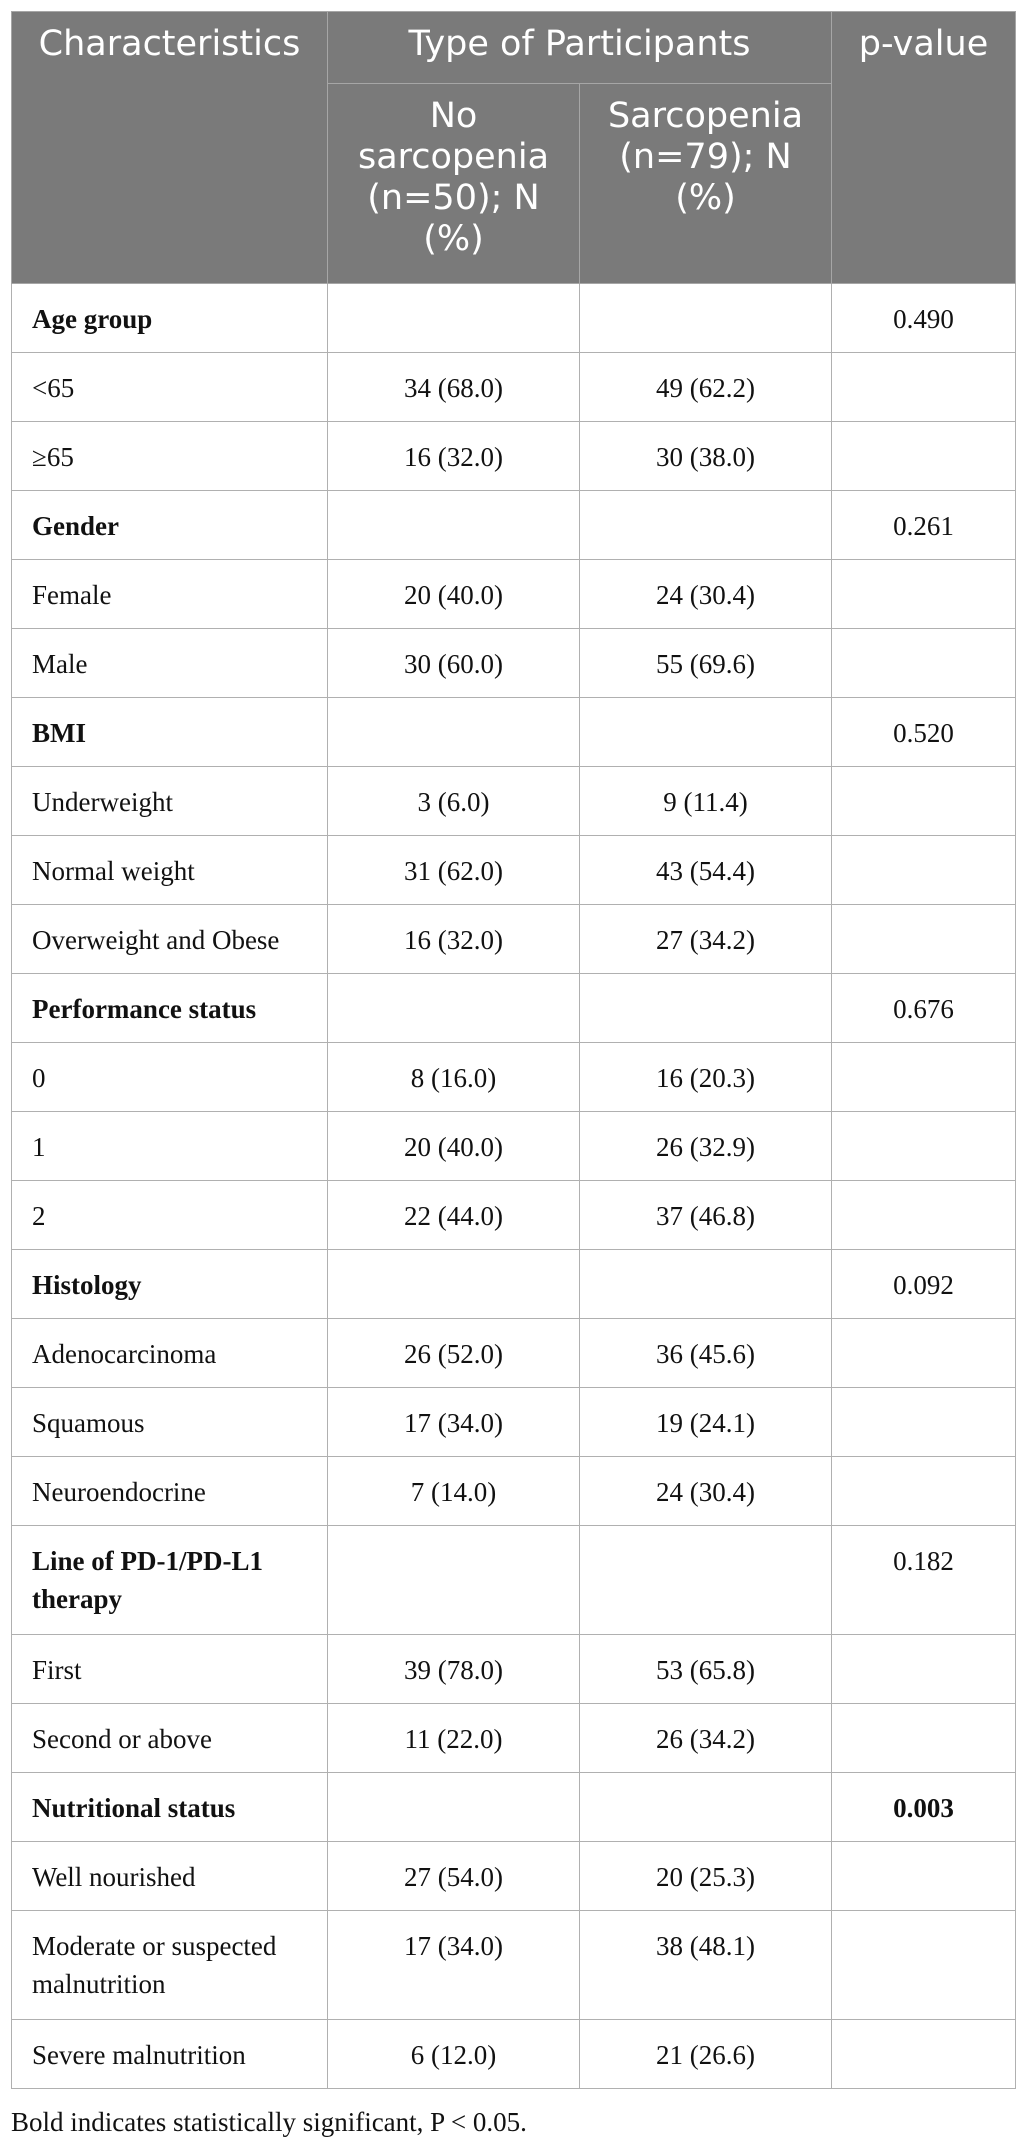 The height and width of the screenshot is (2145, 1025). What do you see at coordinates (705, 870) in the screenshot?
I see `cell-sarcopenia: 43 (54.4)` at bounding box center [705, 870].